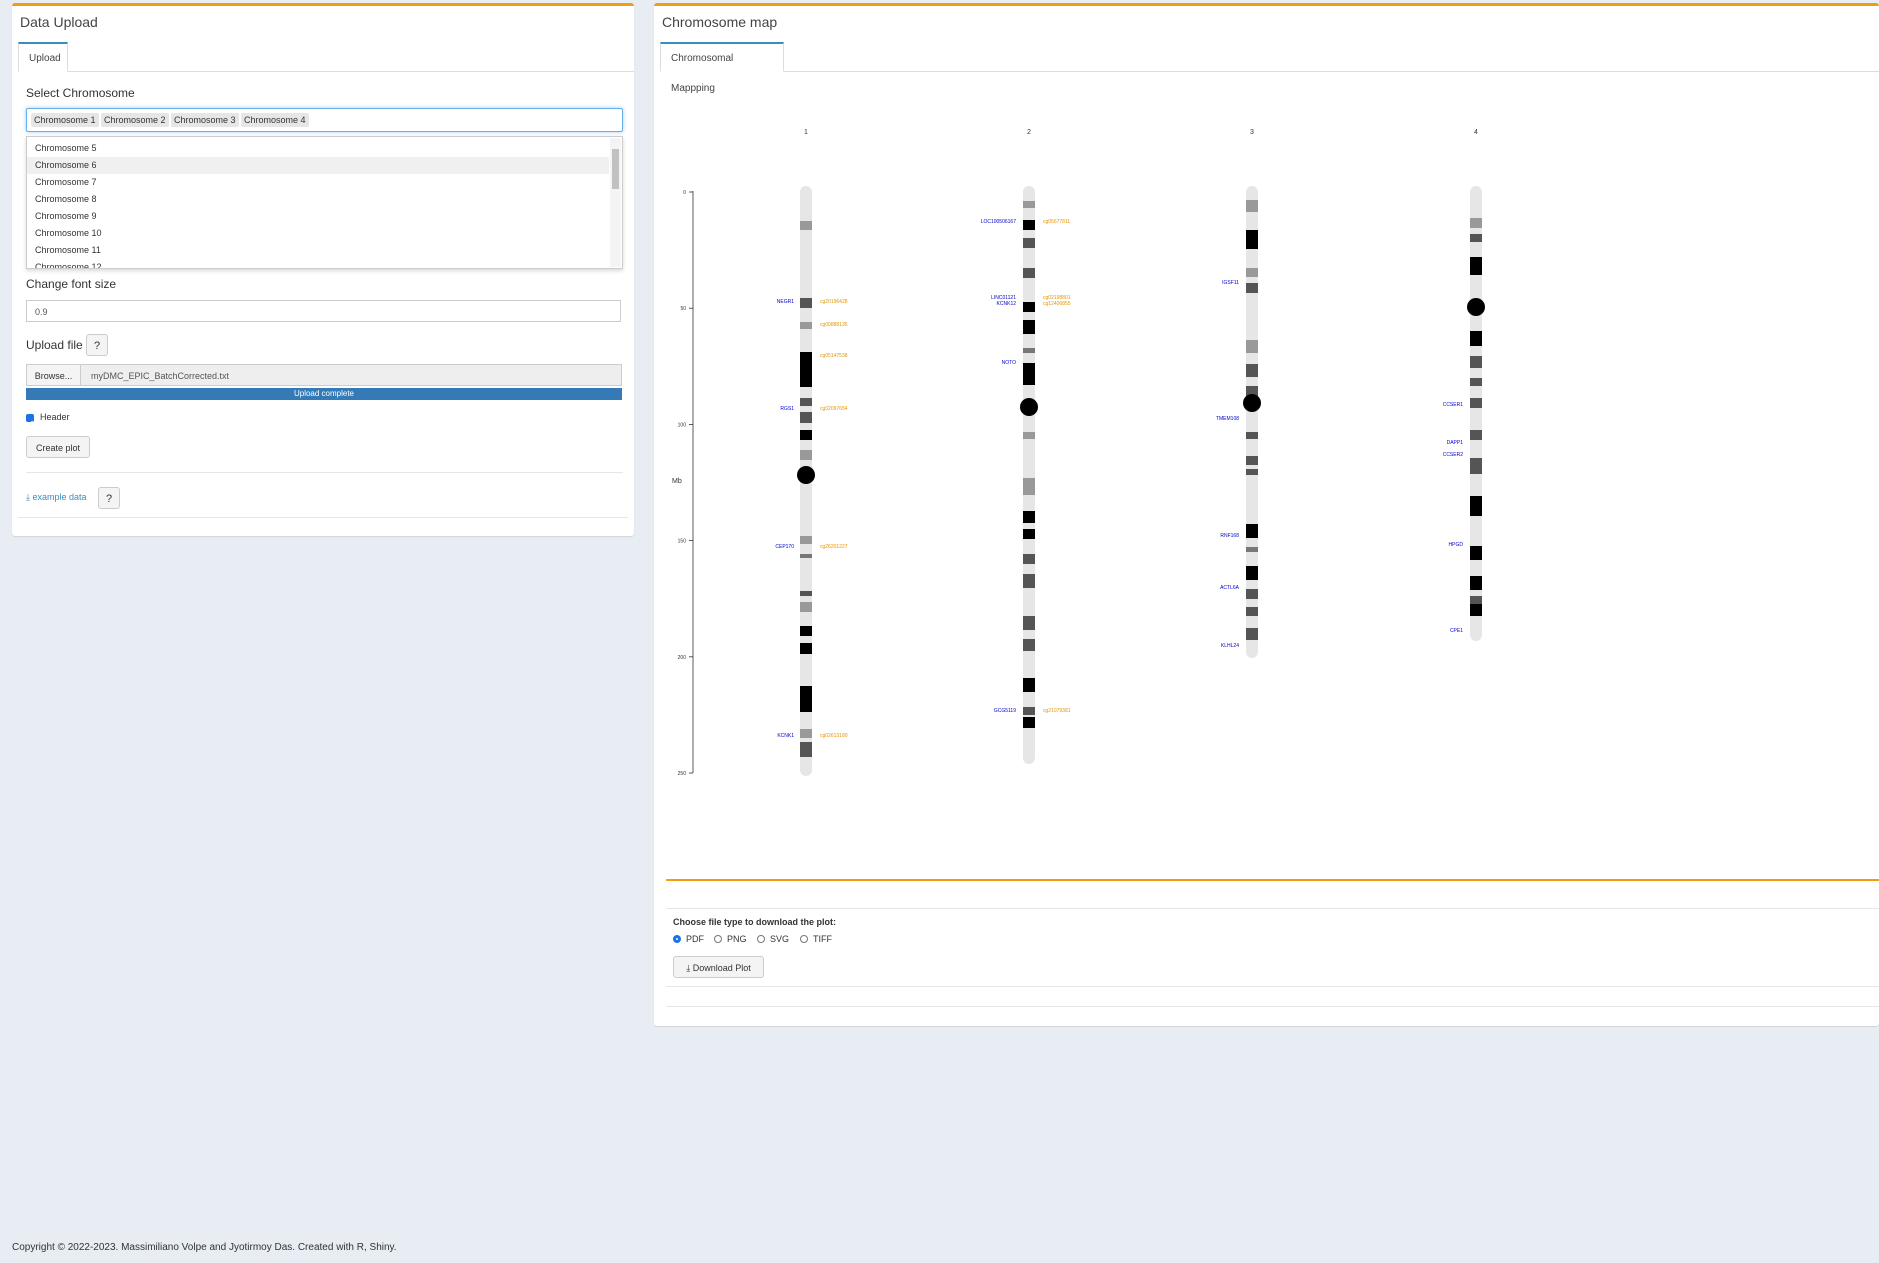 Image resolution: width=1879 pixels, height=1263 pixels. I want to click on example-data-text: example data, so click(59, 497).